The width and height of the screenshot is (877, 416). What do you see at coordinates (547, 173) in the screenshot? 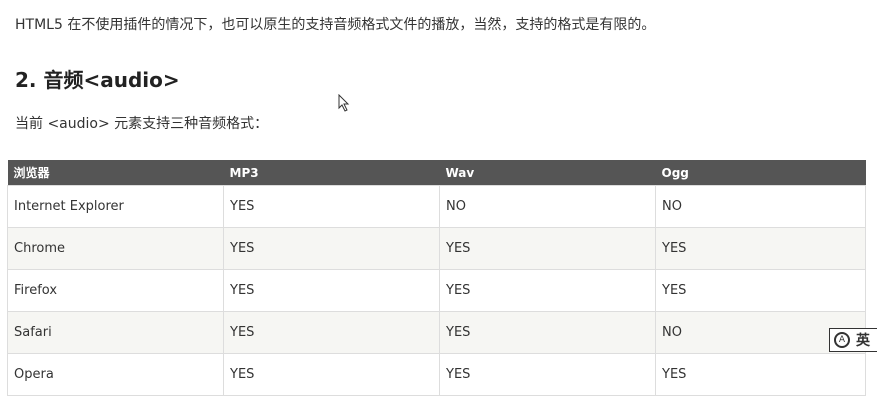
I see `column-header: Wav` at bounding box center [547, 173].